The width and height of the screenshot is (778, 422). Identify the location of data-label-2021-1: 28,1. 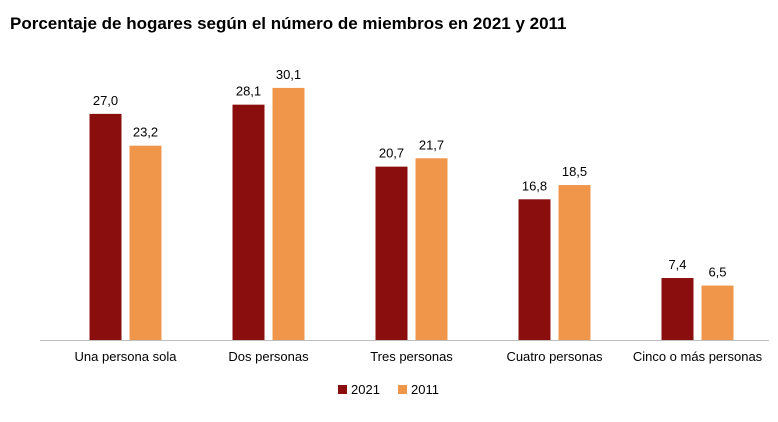
(248, 91).